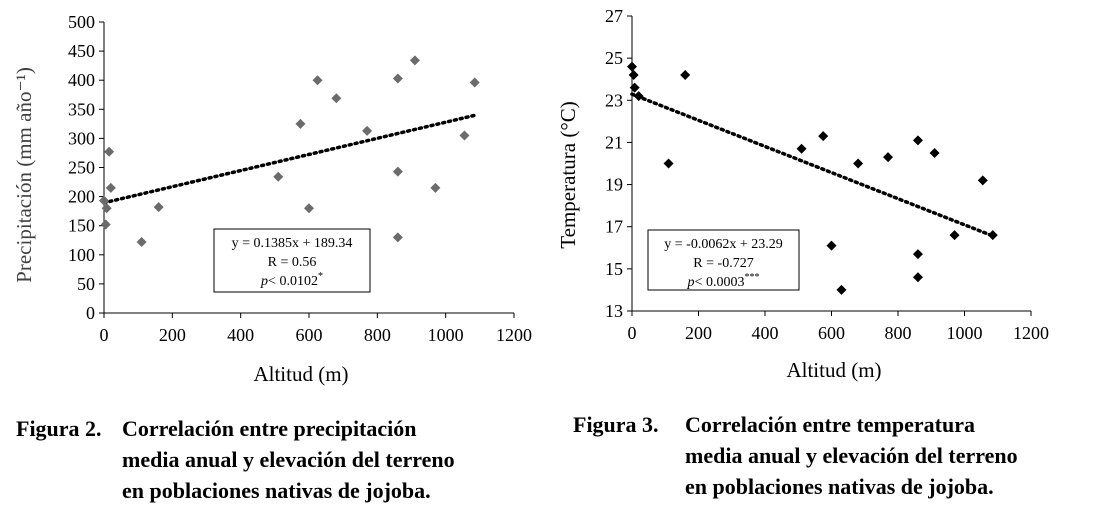  I want to click on figure-2-number: Figura 2., so click(59, 428).